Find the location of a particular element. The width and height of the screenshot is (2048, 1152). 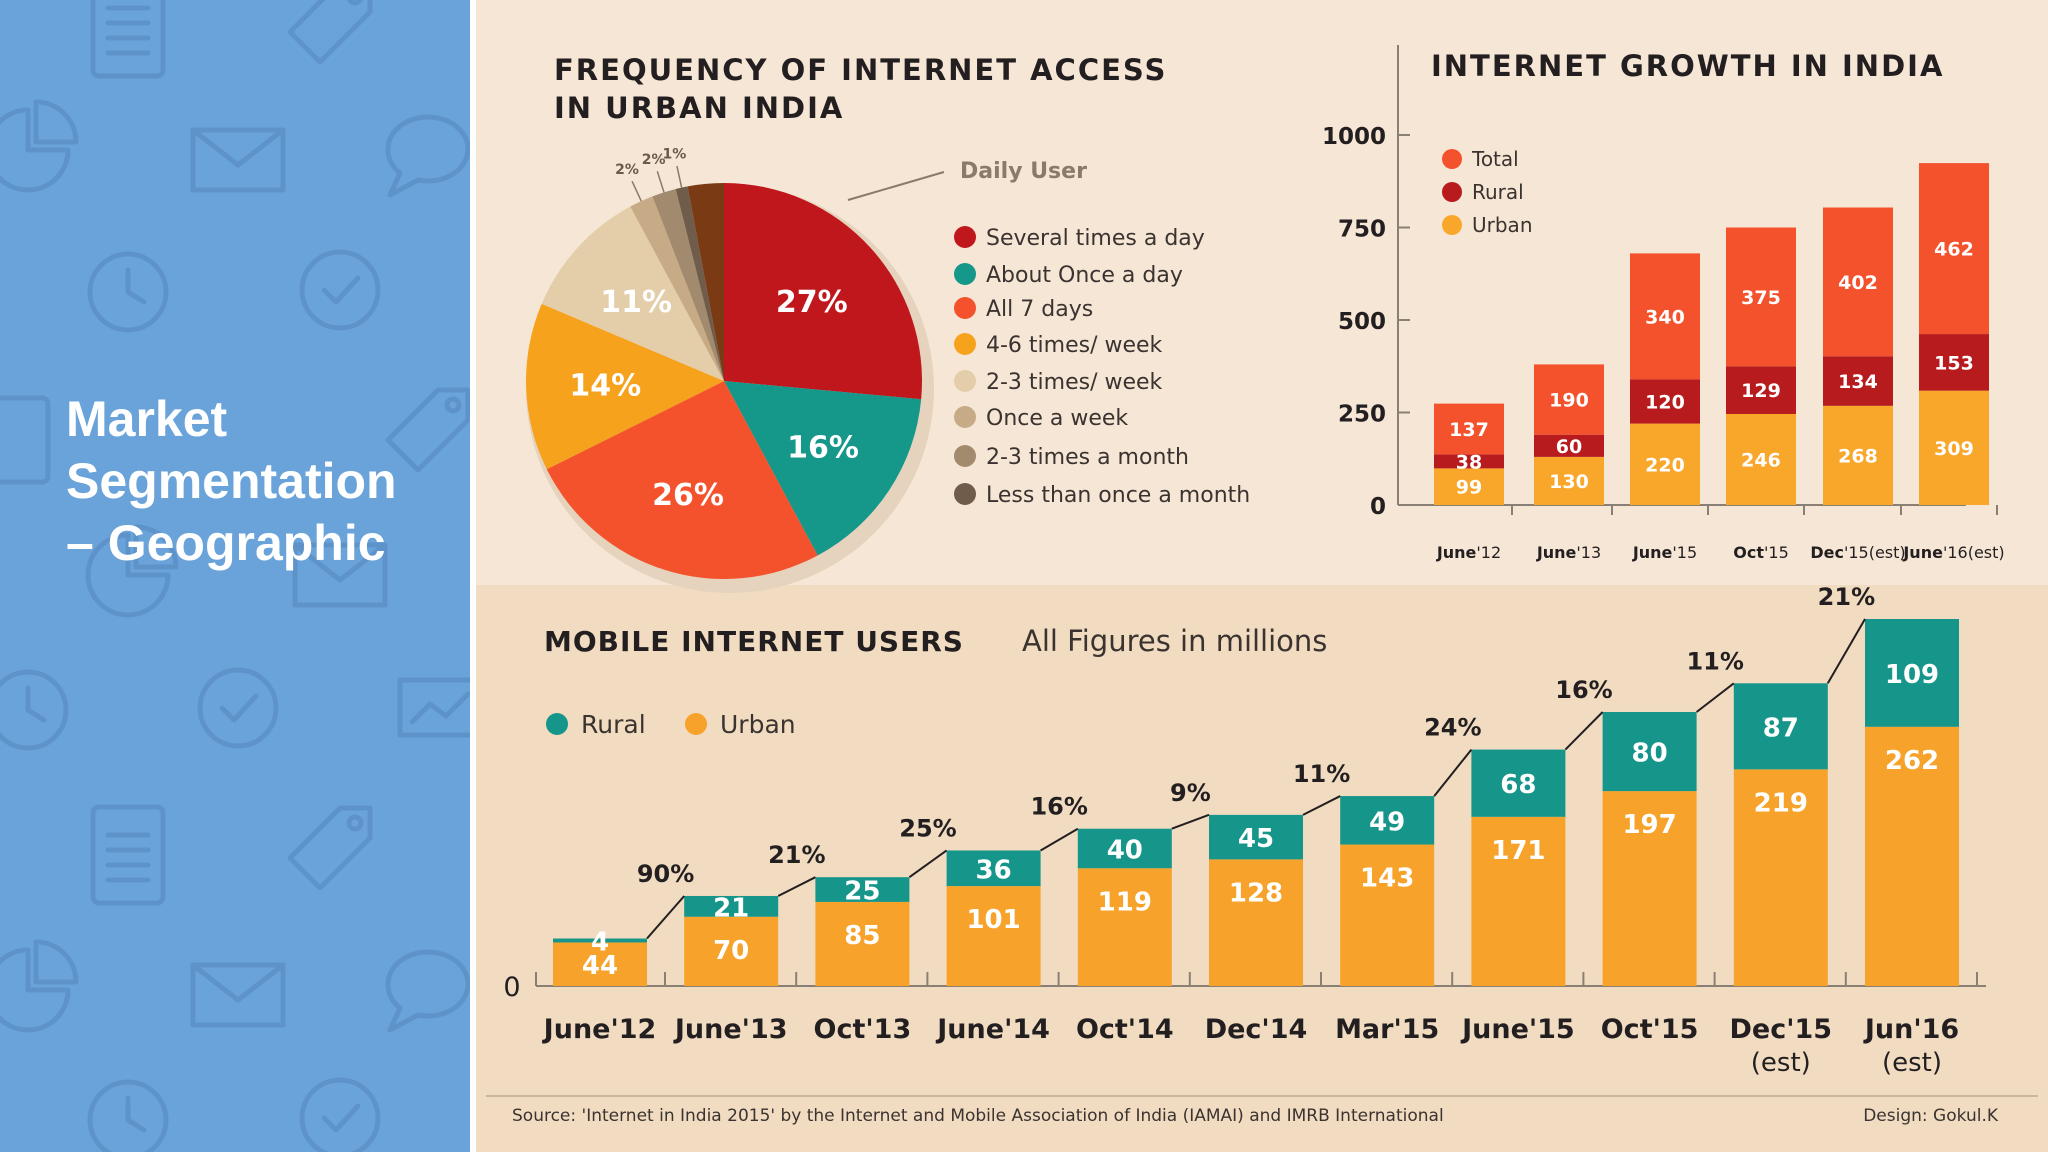

pie-chart-title-line: FREQUENCY OF INTERNET ACCESS is located at coordinates (860, 70).